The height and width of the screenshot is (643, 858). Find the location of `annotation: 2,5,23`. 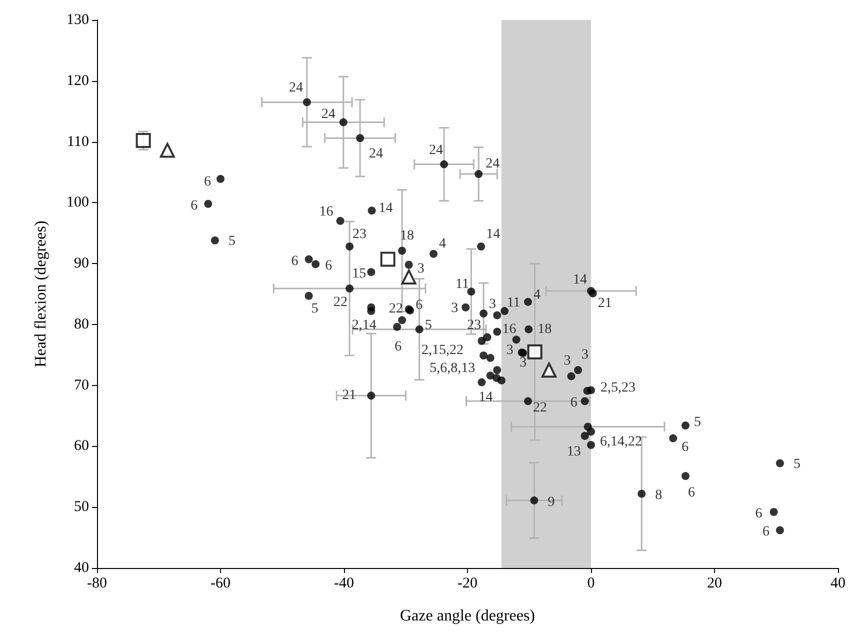

annotation: 2,5,23 is located at coordinates (618, 388).